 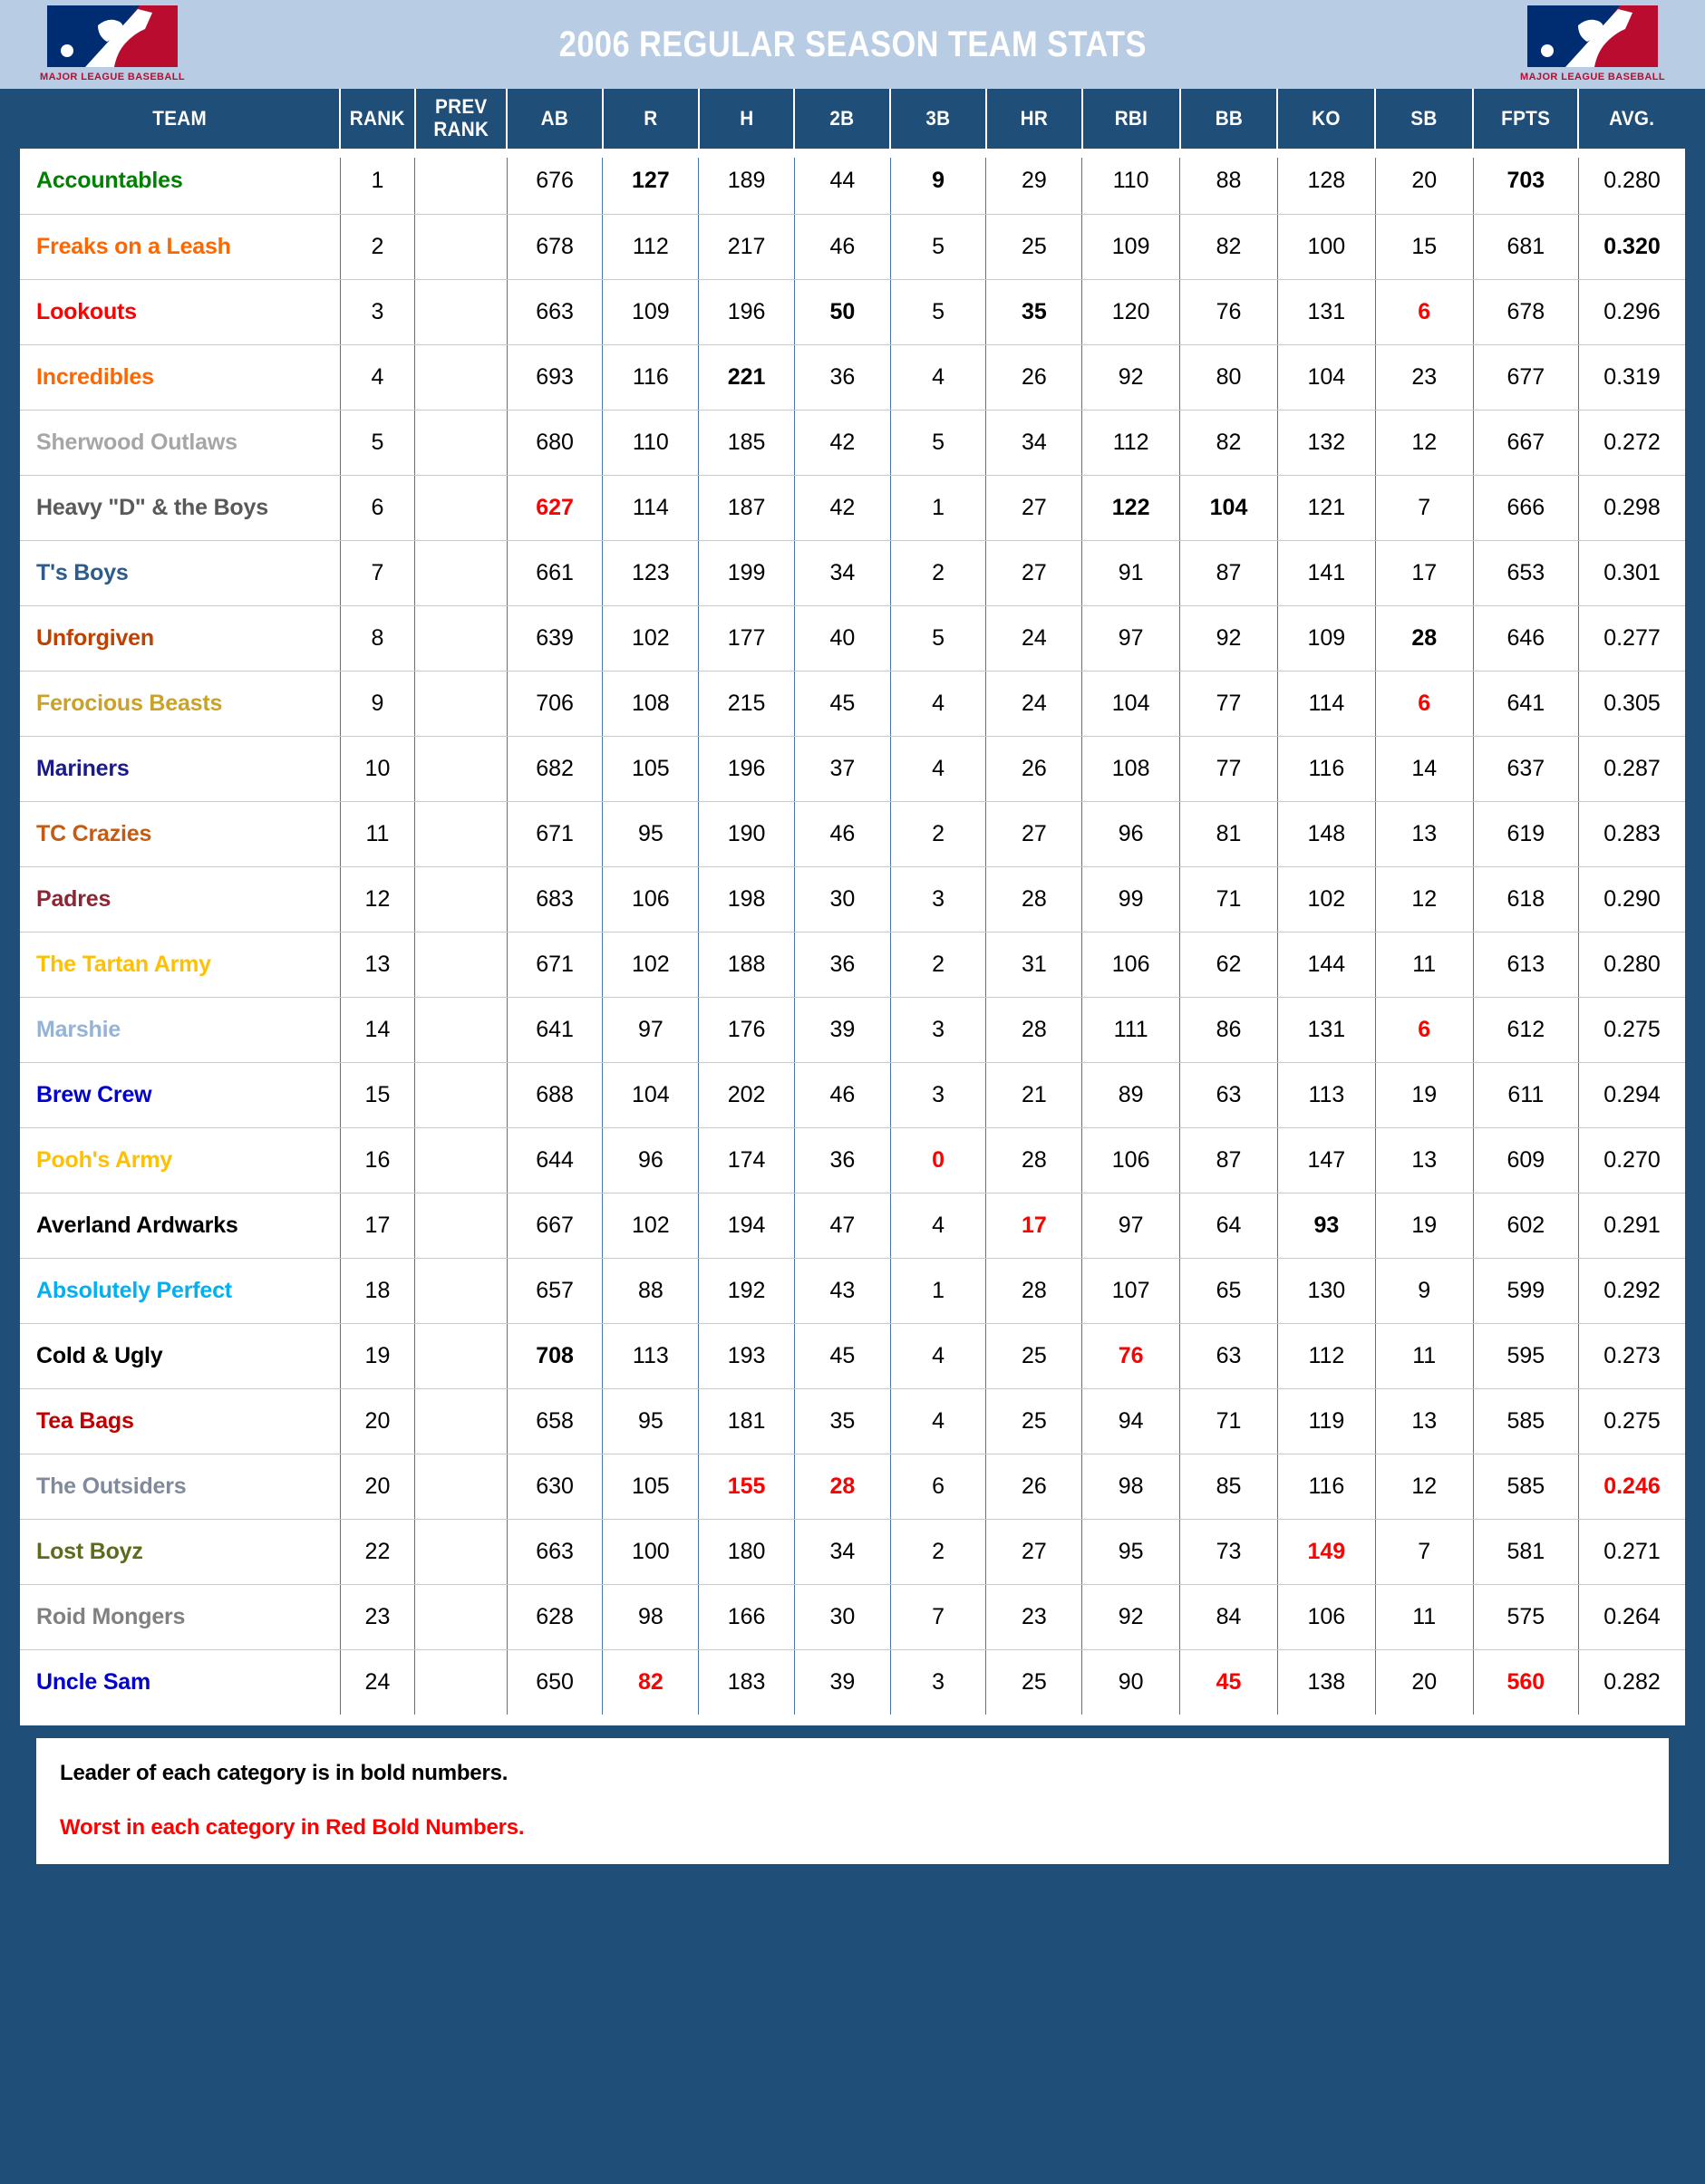 I want to click on page-title: 2006 REGULAR SEASON TEAM STATS, so click(x=852, y=44).